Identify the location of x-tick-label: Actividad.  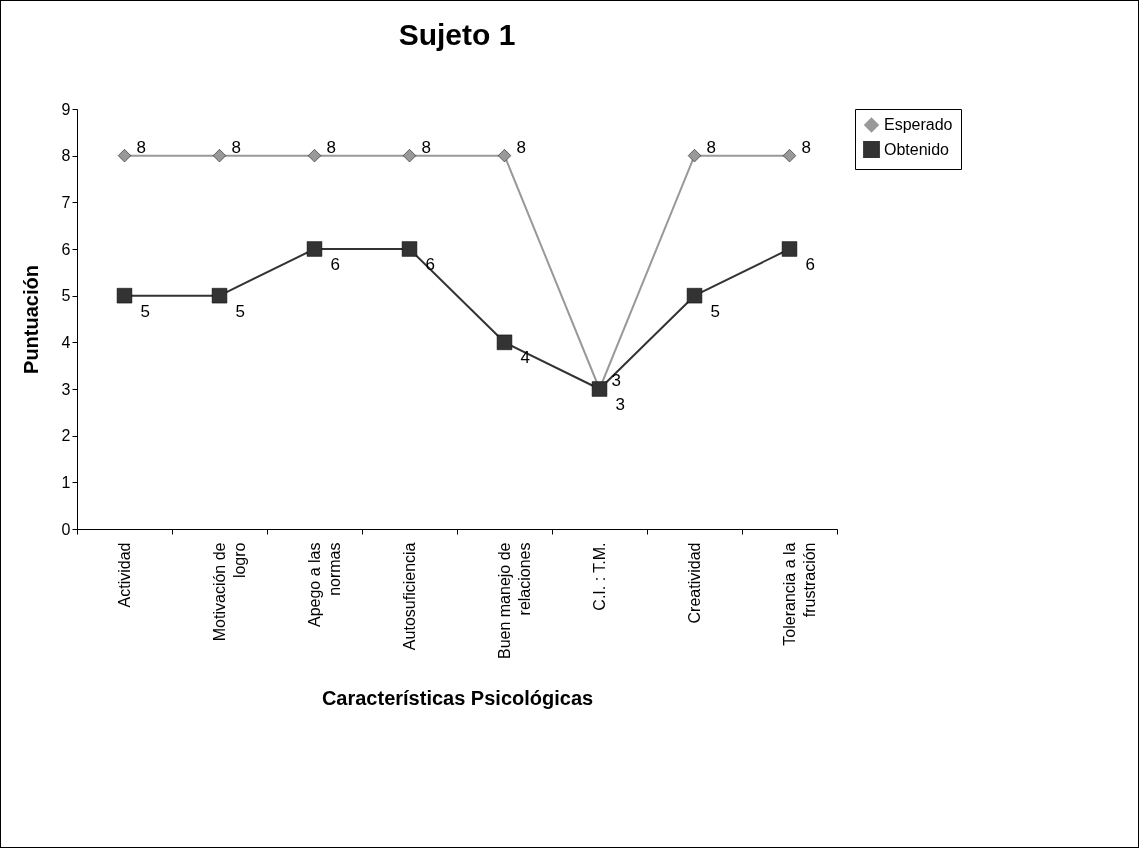
(124, 575).